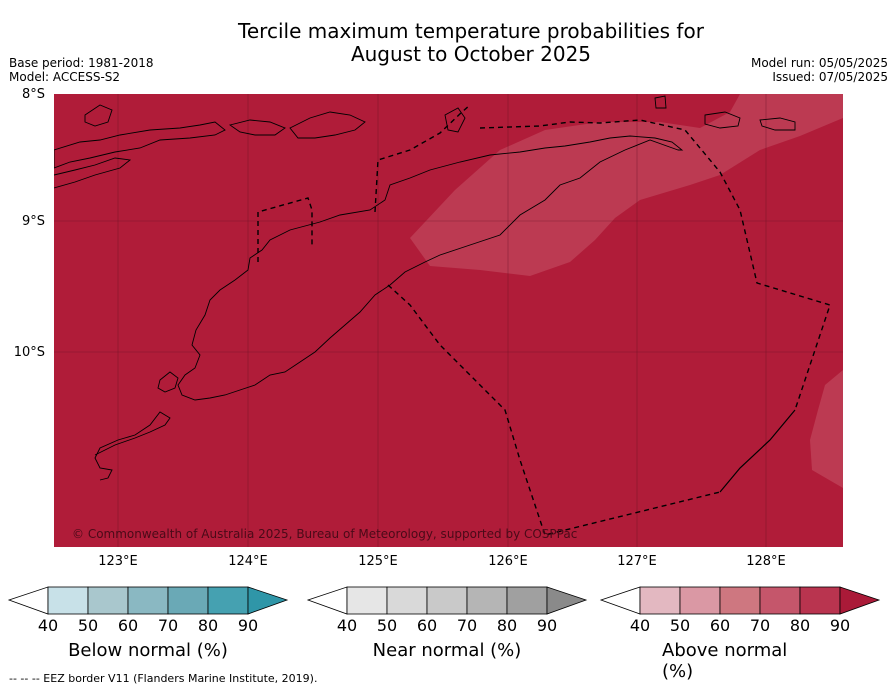  I want to click on lat-label: 9°S, so click(33, 221).